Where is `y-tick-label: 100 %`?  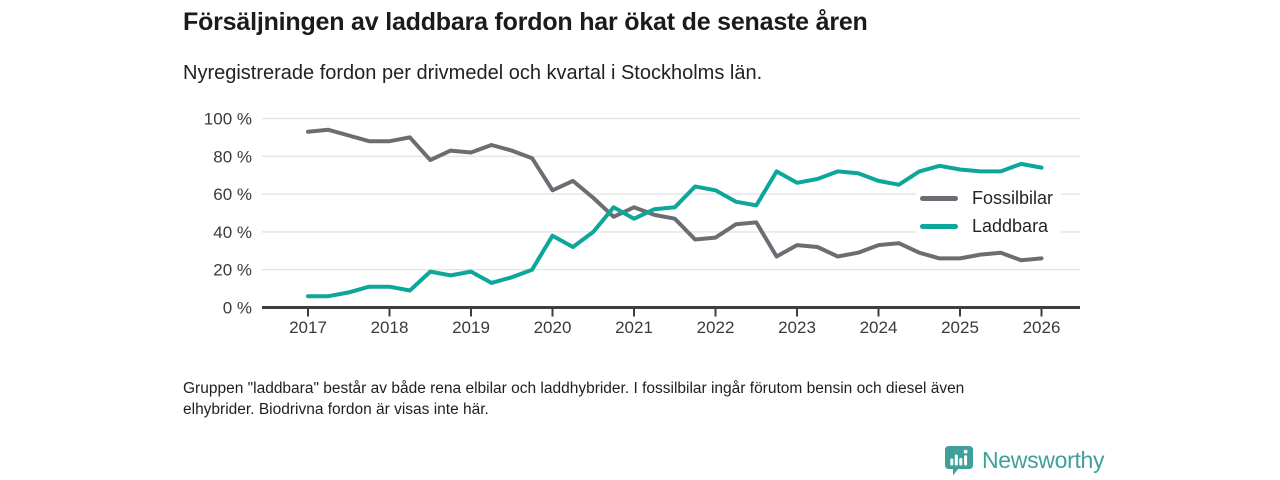
y-tick-label: 100 % is located at coordinates (228, 119).